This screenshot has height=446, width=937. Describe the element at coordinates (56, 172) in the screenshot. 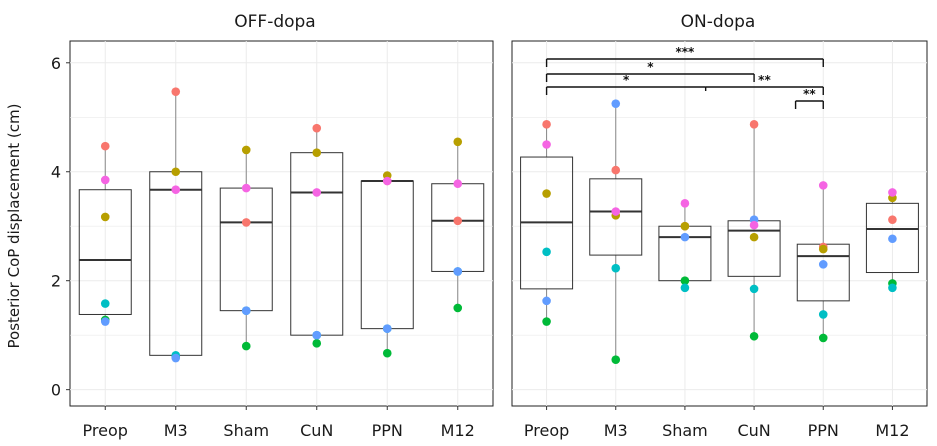

I see `y-tick-label: 4` at that location.